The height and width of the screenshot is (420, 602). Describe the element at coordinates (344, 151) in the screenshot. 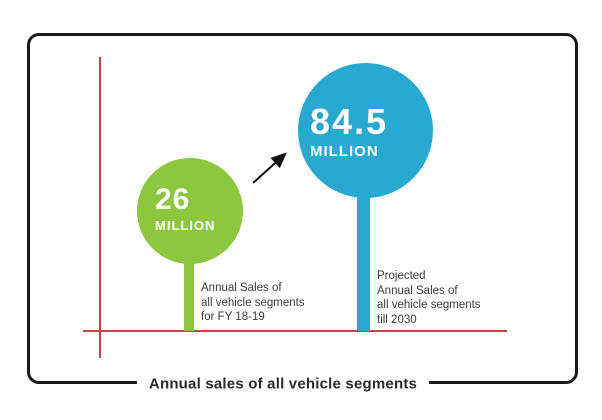

I see `blue-bubble-unit: MILLION` at that location.